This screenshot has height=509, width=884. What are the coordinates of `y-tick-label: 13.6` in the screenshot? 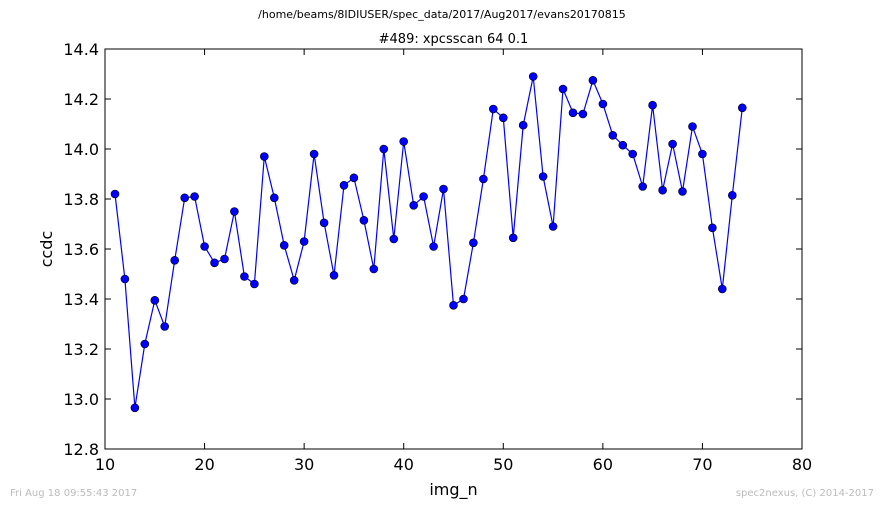 It's located at (81, 249).